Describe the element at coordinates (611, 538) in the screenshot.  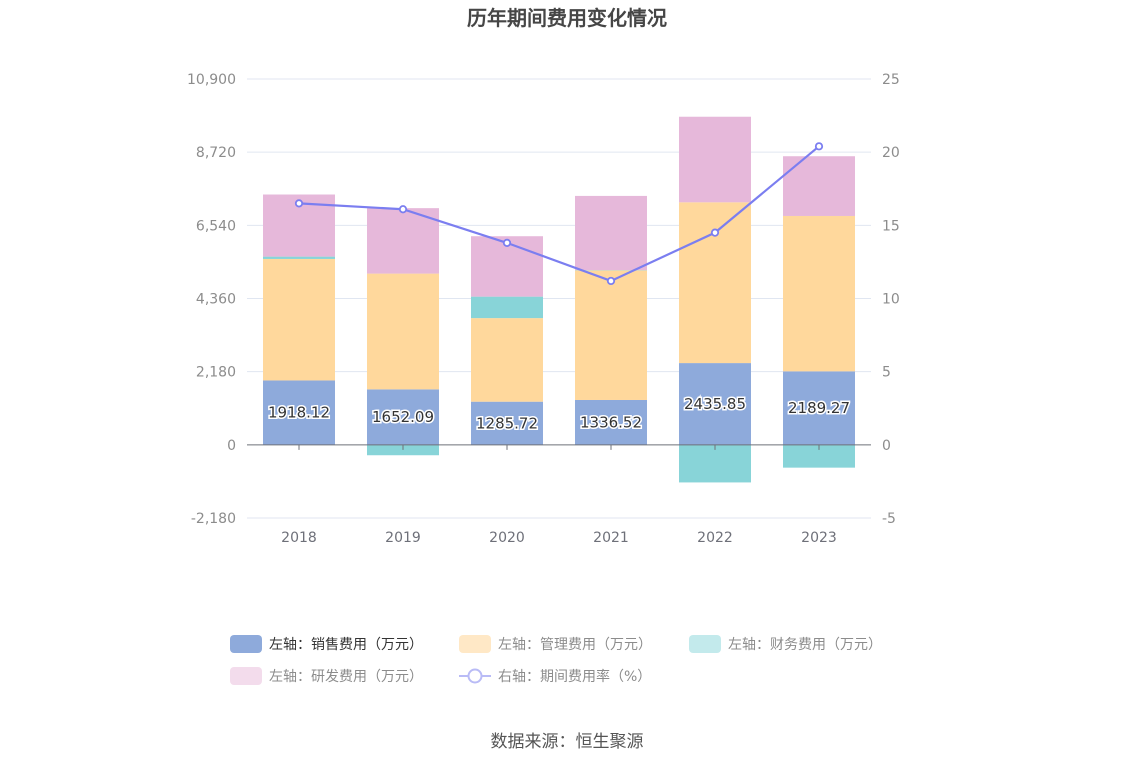
I see `x-tick-label: 2021` at that location.